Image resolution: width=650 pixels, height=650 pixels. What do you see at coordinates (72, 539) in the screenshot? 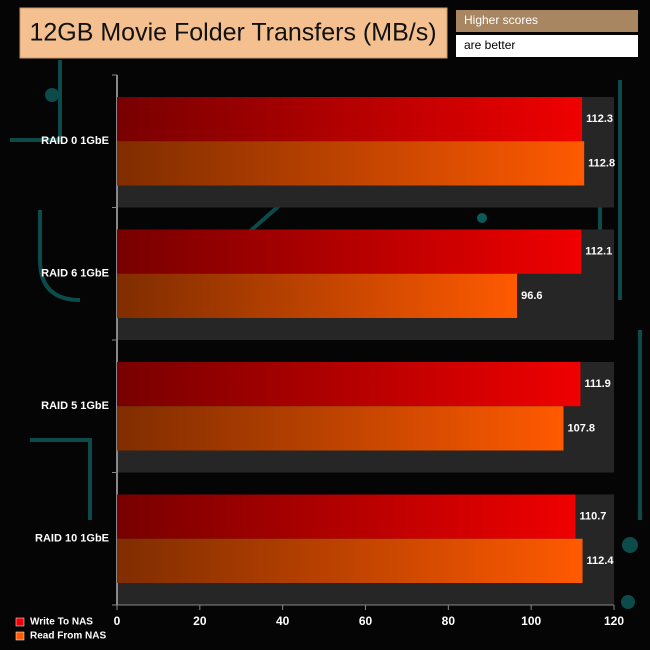
I see `category-label: RAID 10 1GbE` at bounding box center [72, 539].